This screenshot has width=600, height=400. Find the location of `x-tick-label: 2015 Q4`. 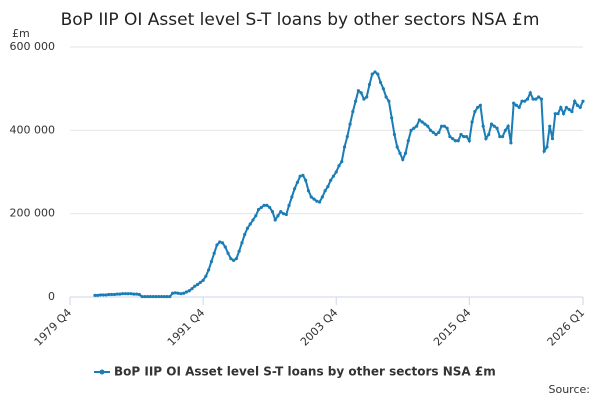

x-tick-label: 2015 Q4 is located at coordinates (452, 327).